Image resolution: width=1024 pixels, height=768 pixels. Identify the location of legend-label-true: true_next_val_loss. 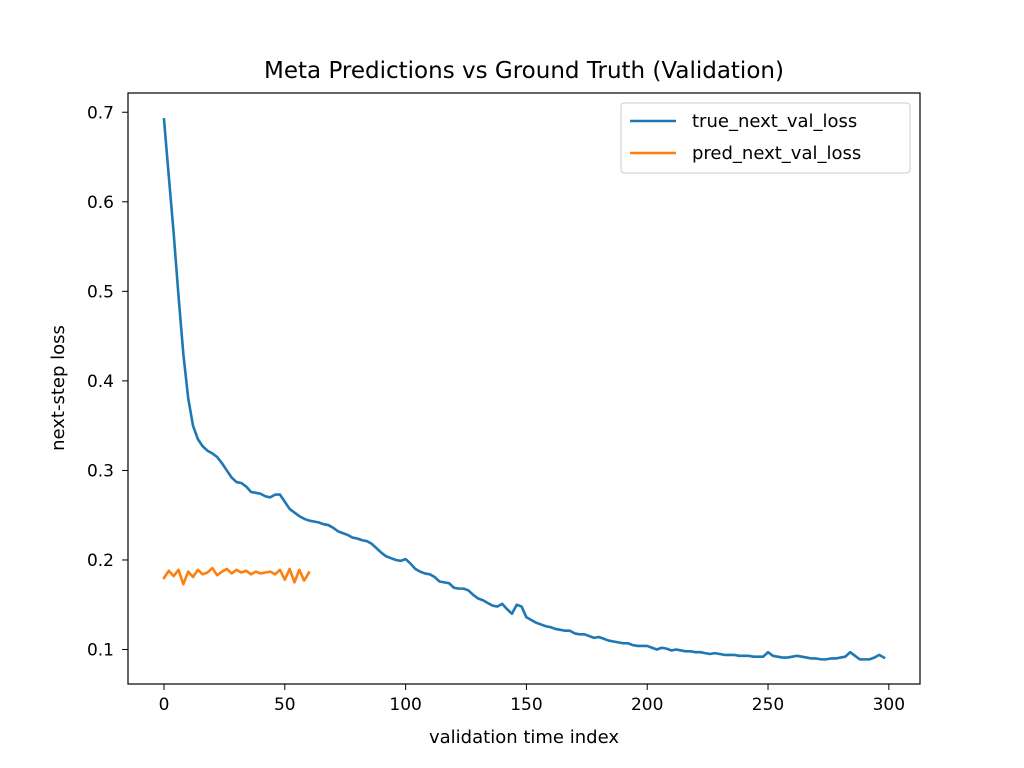
(774, 121).